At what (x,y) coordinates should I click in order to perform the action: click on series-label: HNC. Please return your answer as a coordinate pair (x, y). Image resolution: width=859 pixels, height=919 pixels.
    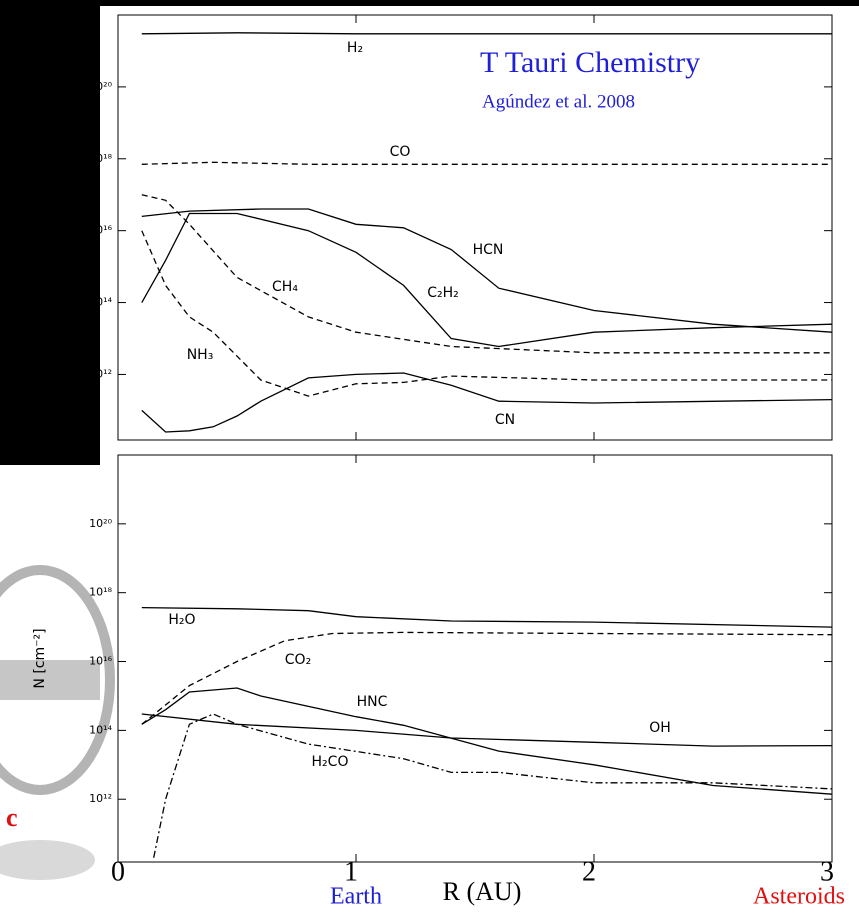
    Looking at the image, I should click on (372, 702).